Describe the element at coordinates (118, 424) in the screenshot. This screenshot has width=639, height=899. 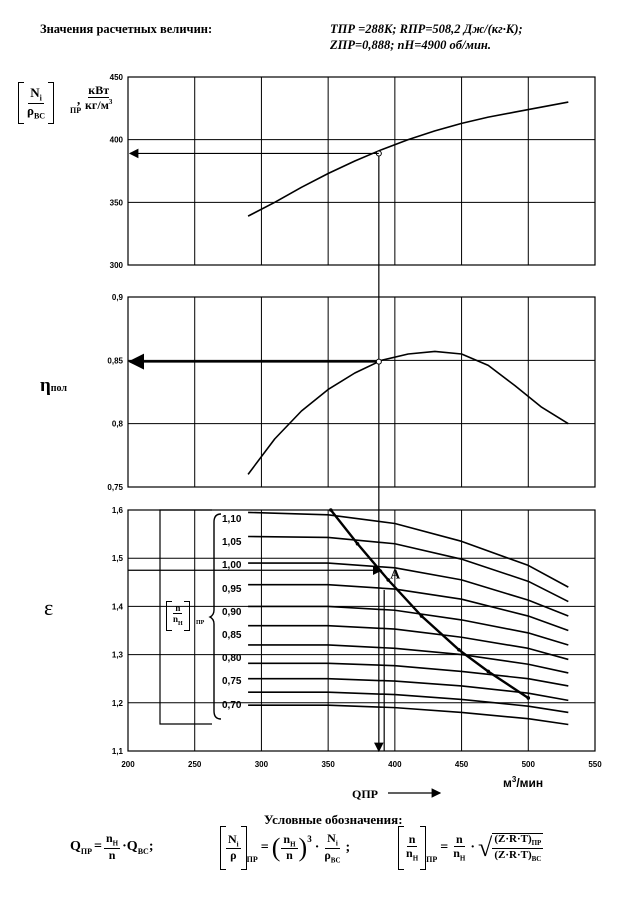
I see `y-tick-label: 0,8` at that location.